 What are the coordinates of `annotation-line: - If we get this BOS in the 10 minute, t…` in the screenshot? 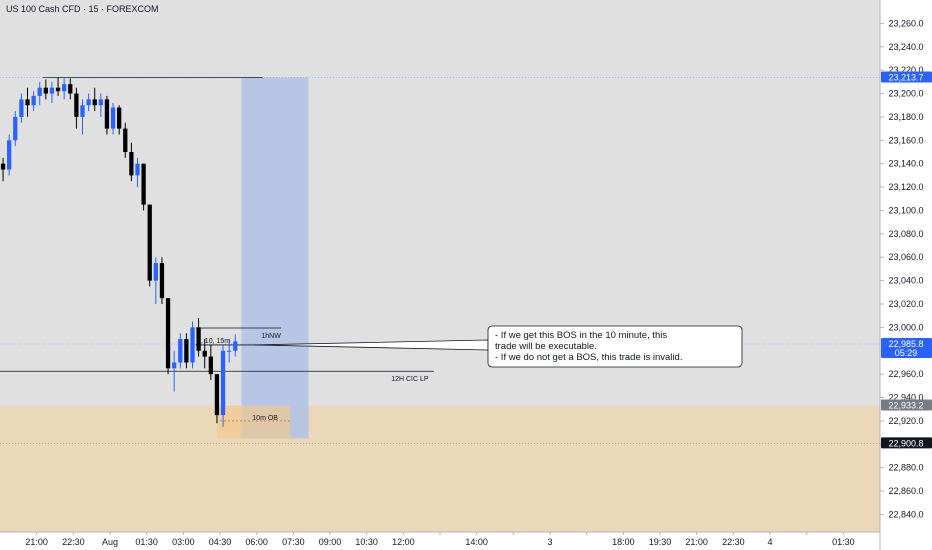 It's located at (581, 335).